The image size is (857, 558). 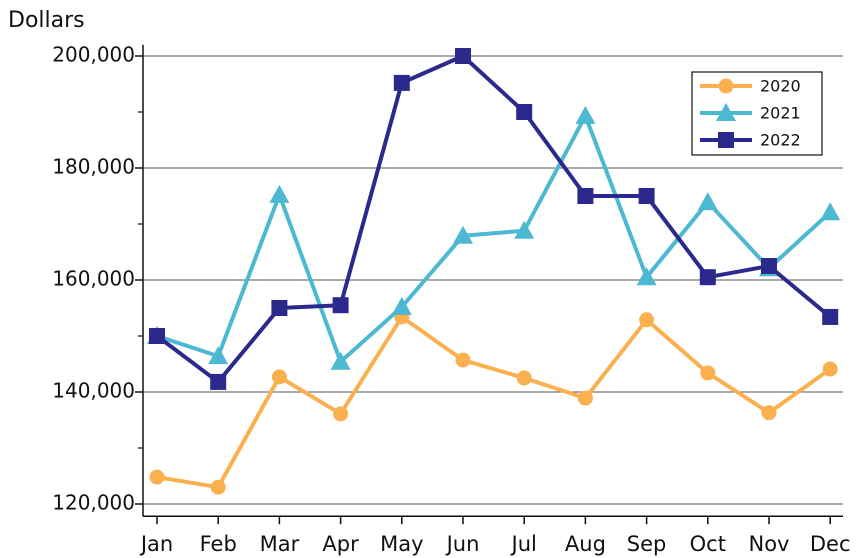 What do you see at coordinates (769, 544) in the screenshot?
I see `x-tick-label: Nov` at bounding box center [769, 544].